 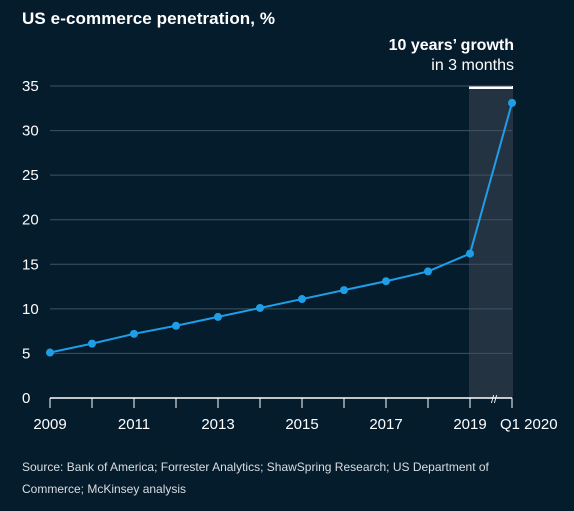 What do you see at coordinates (512, 102) in the screenshot?
I see `data-point-Q1 2020` at bounding box center [512, 102].